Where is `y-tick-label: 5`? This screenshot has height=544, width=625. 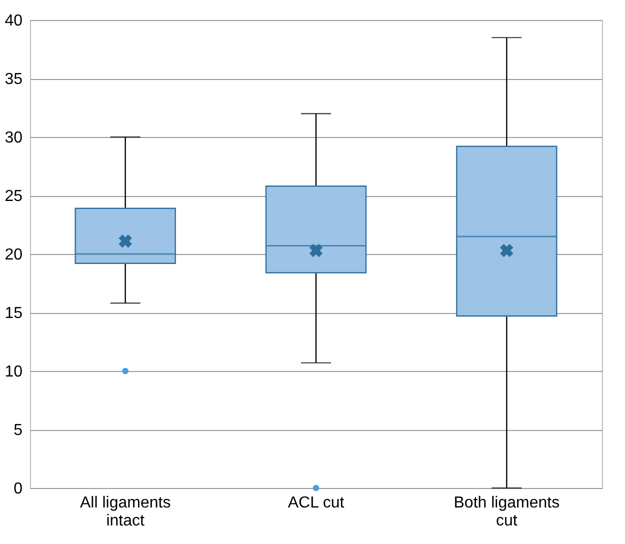 y-tick-label: 5 is located at coordinates (18, 430).